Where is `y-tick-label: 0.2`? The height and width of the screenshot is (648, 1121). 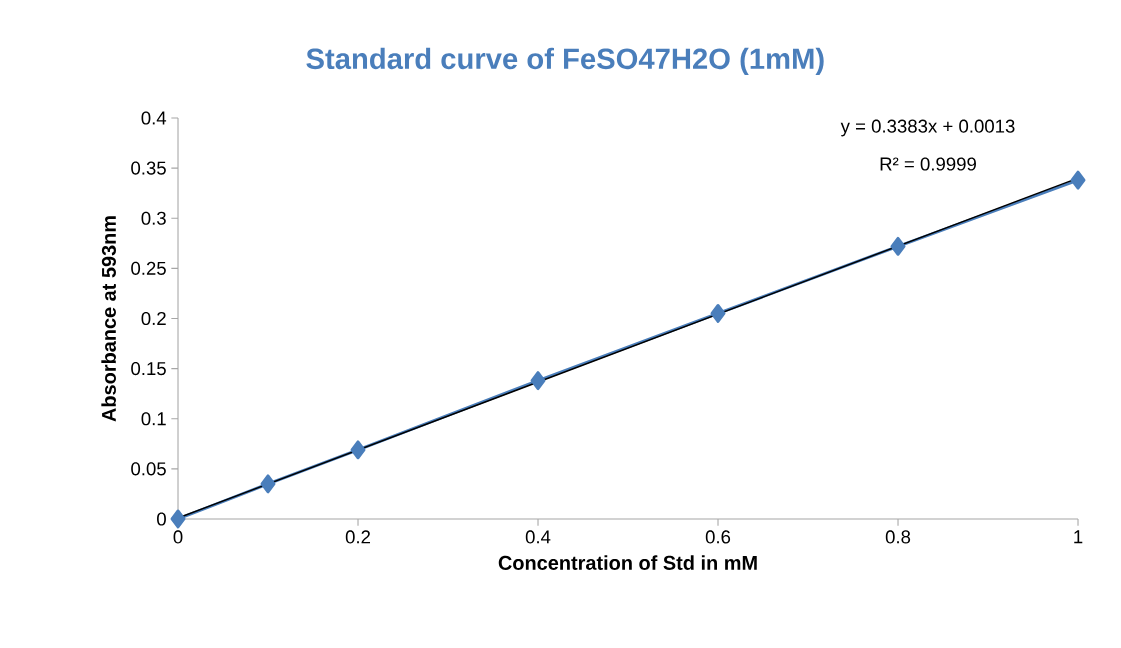
y-tick-label: 0.2 is located at coordinates (153, 318).